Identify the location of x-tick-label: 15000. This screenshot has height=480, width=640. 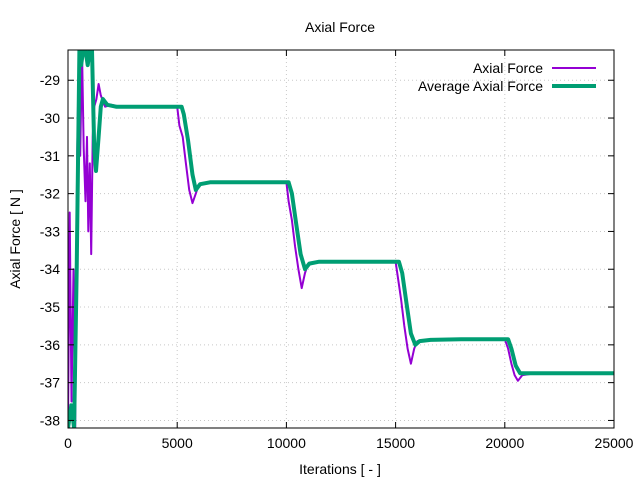
(395, 443).